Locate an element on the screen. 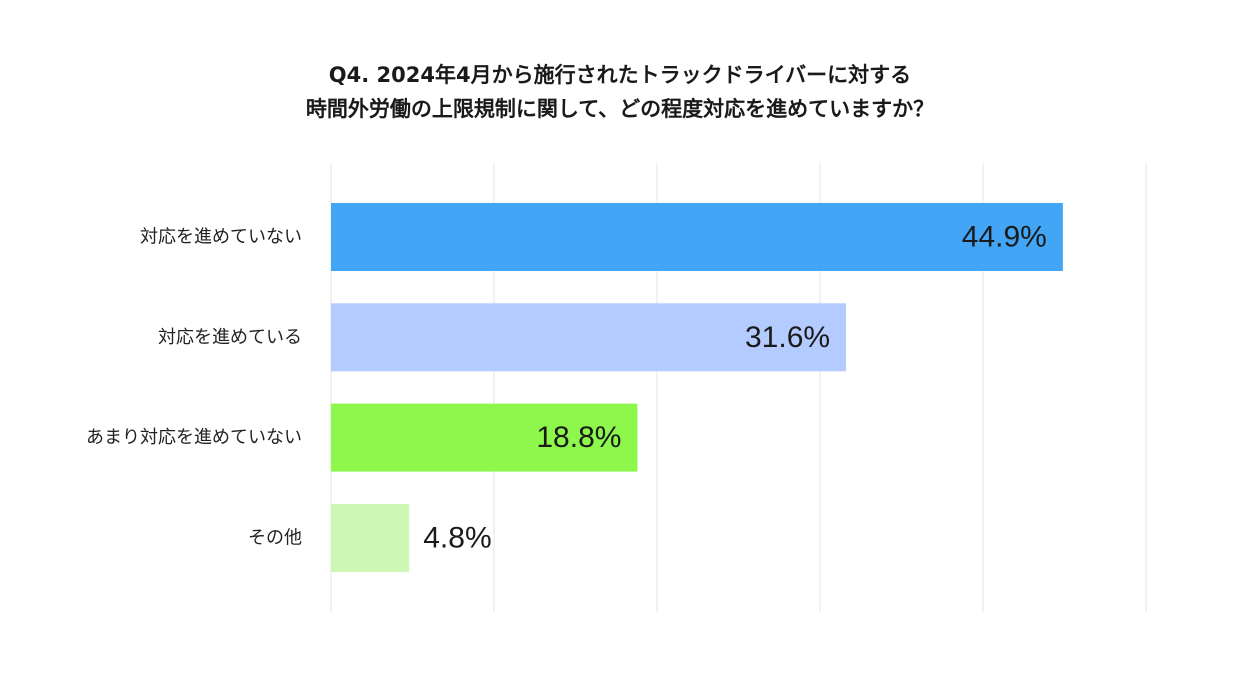 This screenshot has width=1240, height=697. value-label-2: 18.8% is located at coordinates (578, 437).